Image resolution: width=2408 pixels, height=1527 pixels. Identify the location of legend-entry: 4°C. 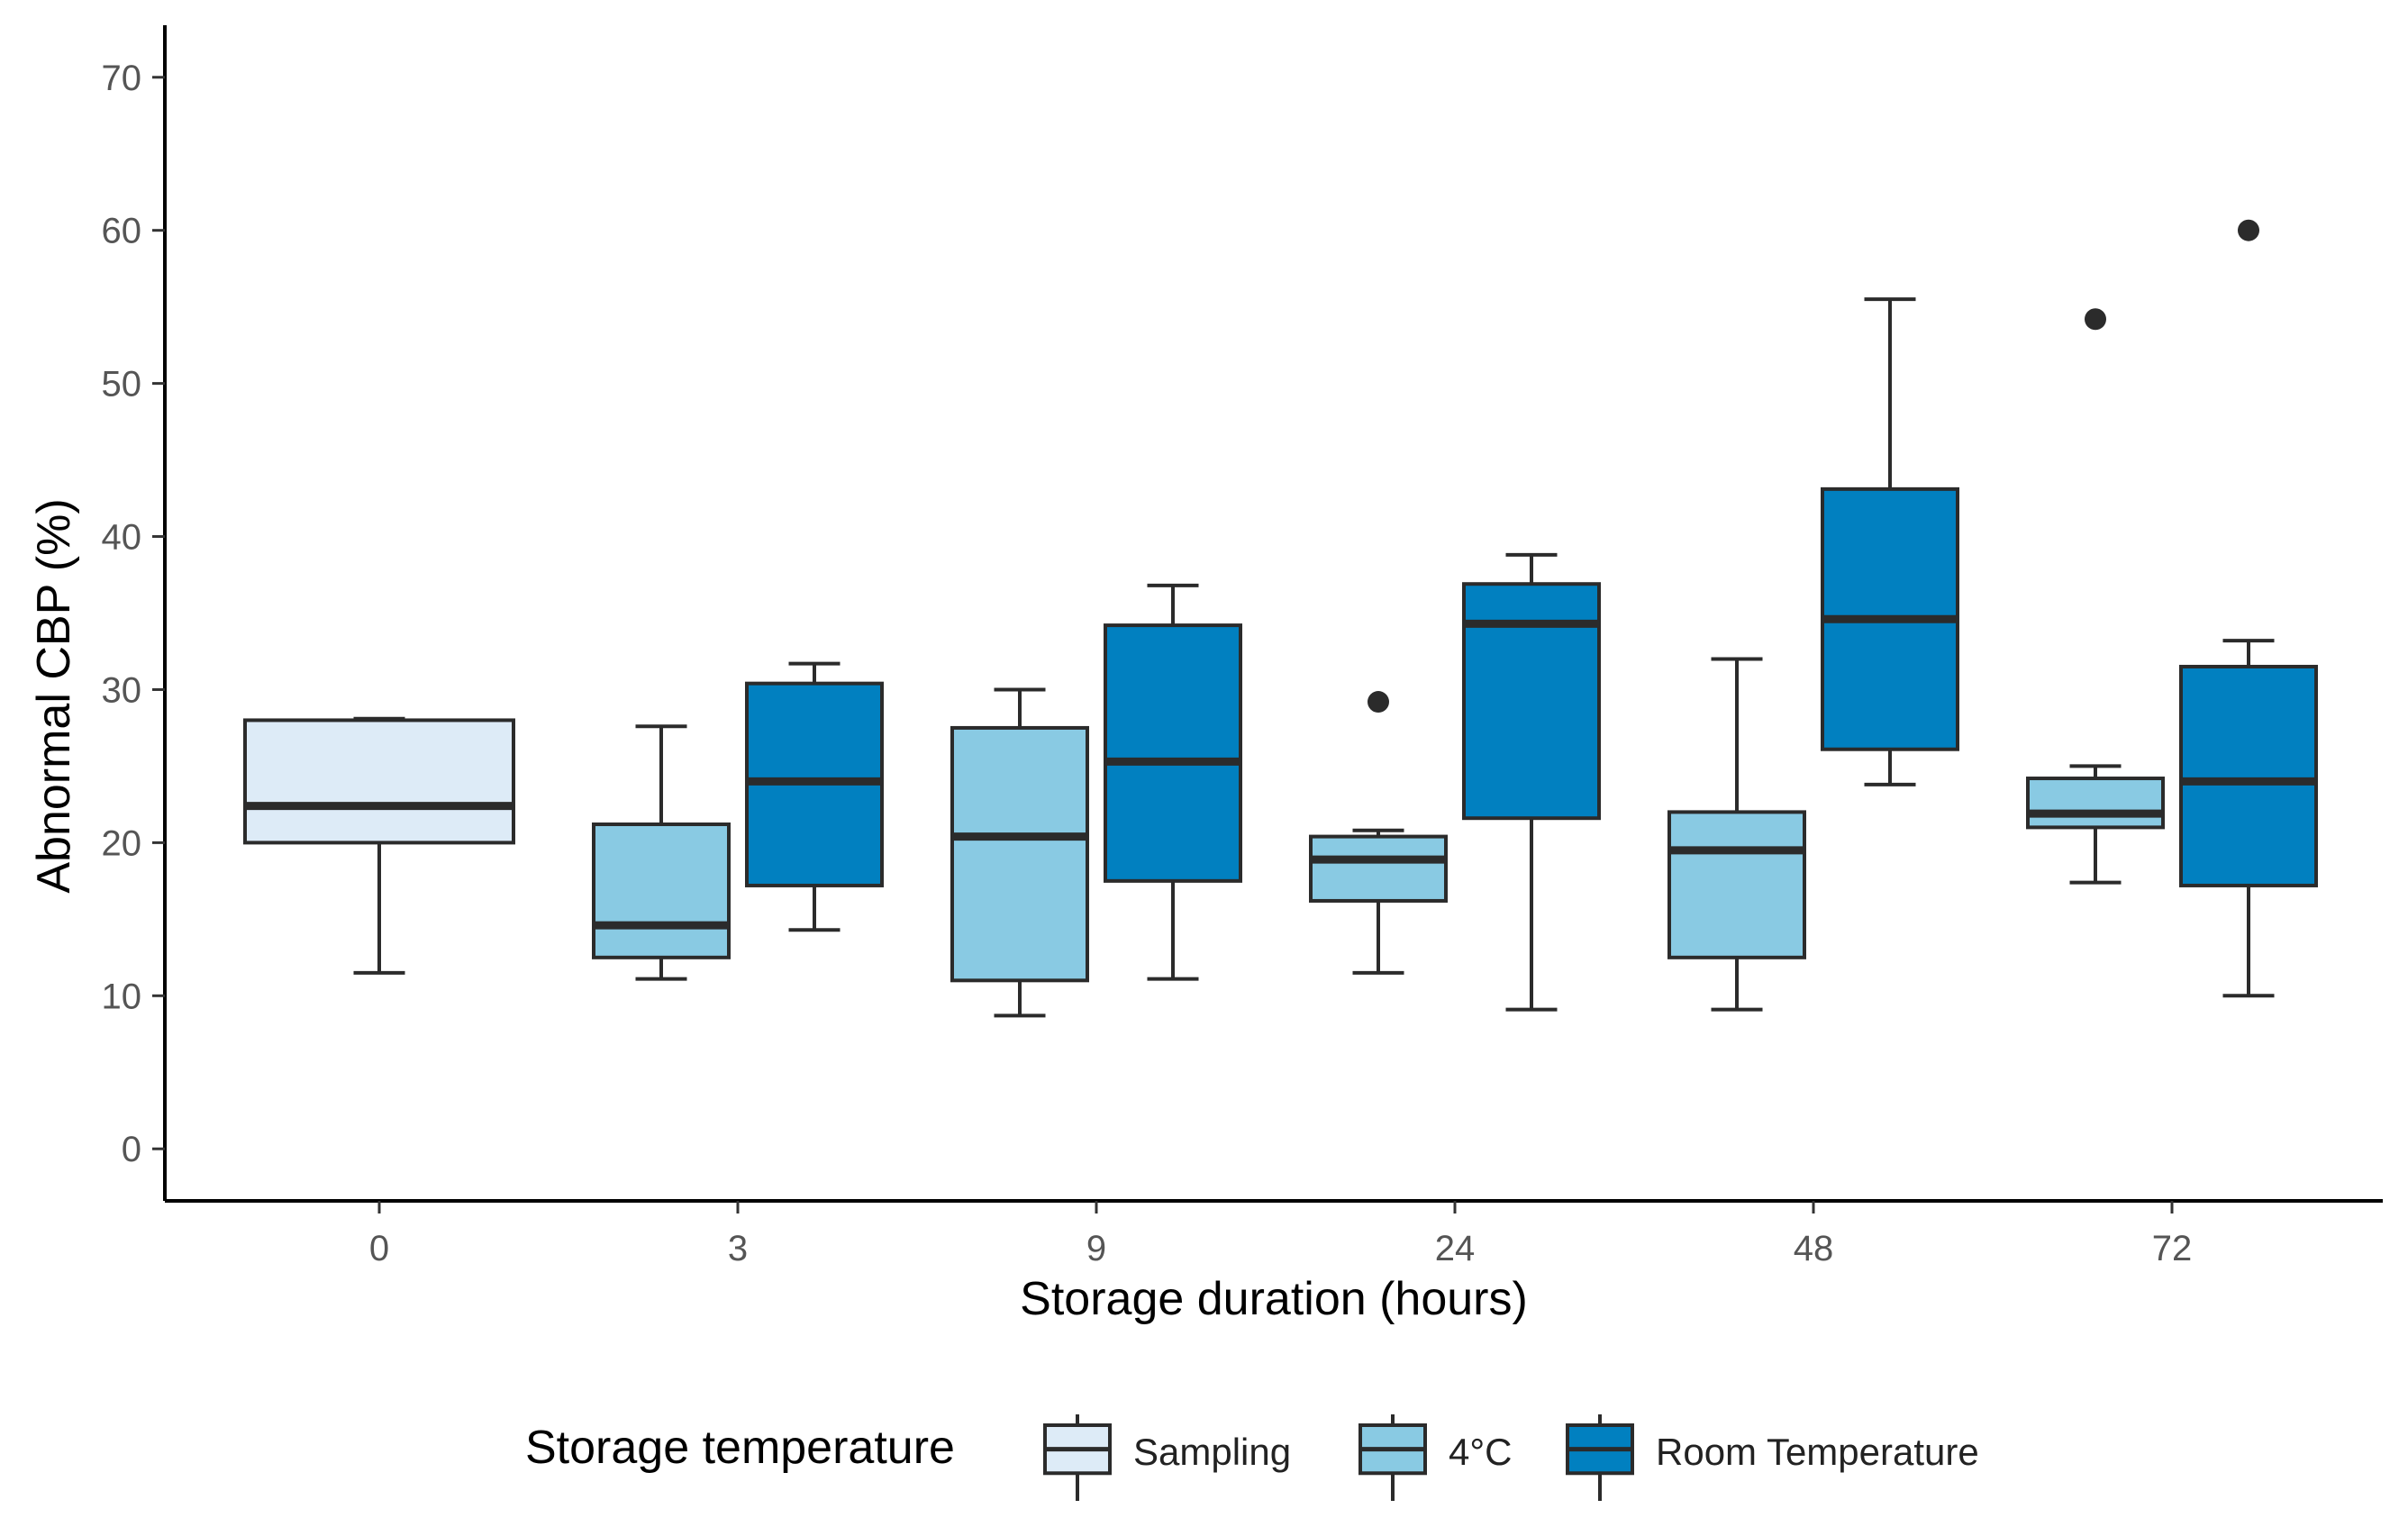
(1436, 1457).